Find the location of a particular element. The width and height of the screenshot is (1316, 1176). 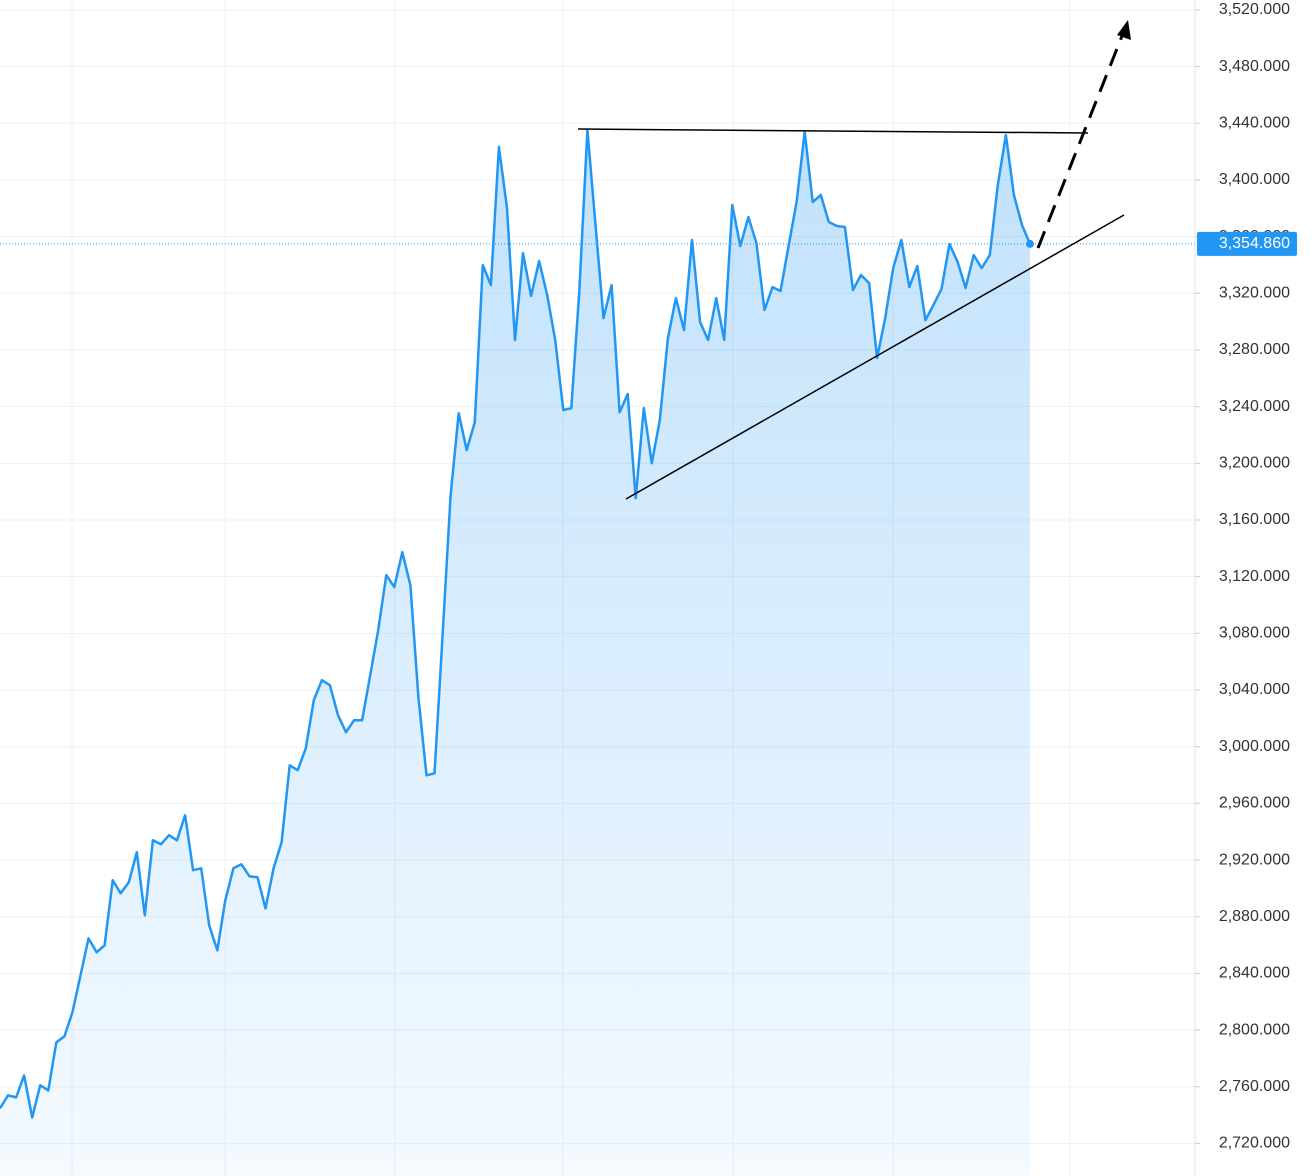

y-tick-label: 3,080.000 is located at coordinates (1254, 633).